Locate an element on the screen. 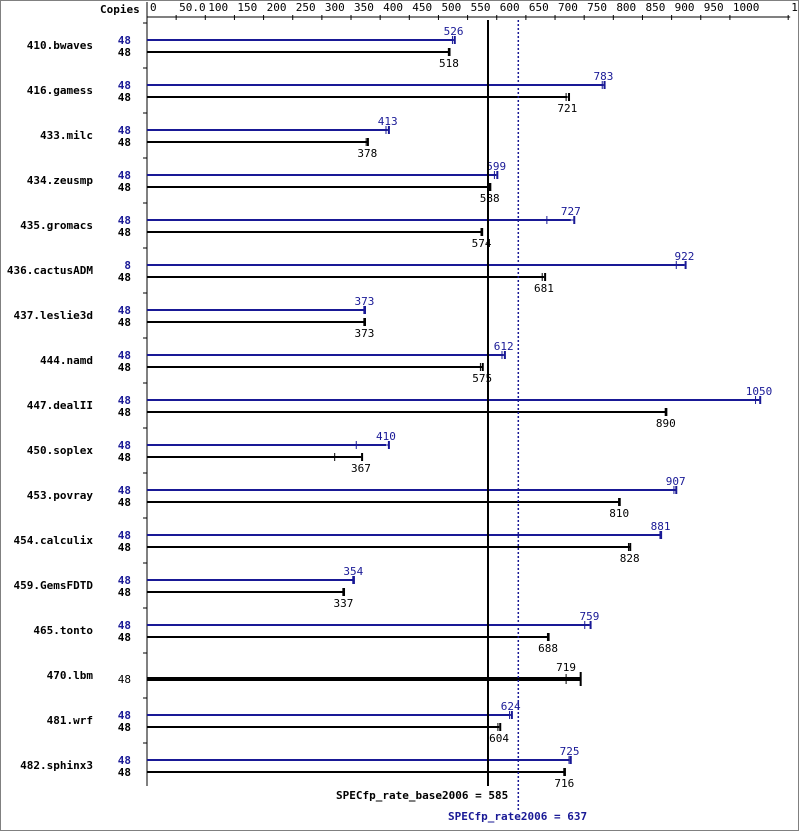 This screenshot has width=799, height=831. x-tick-label: 600 is located at coordinates (510, 7).